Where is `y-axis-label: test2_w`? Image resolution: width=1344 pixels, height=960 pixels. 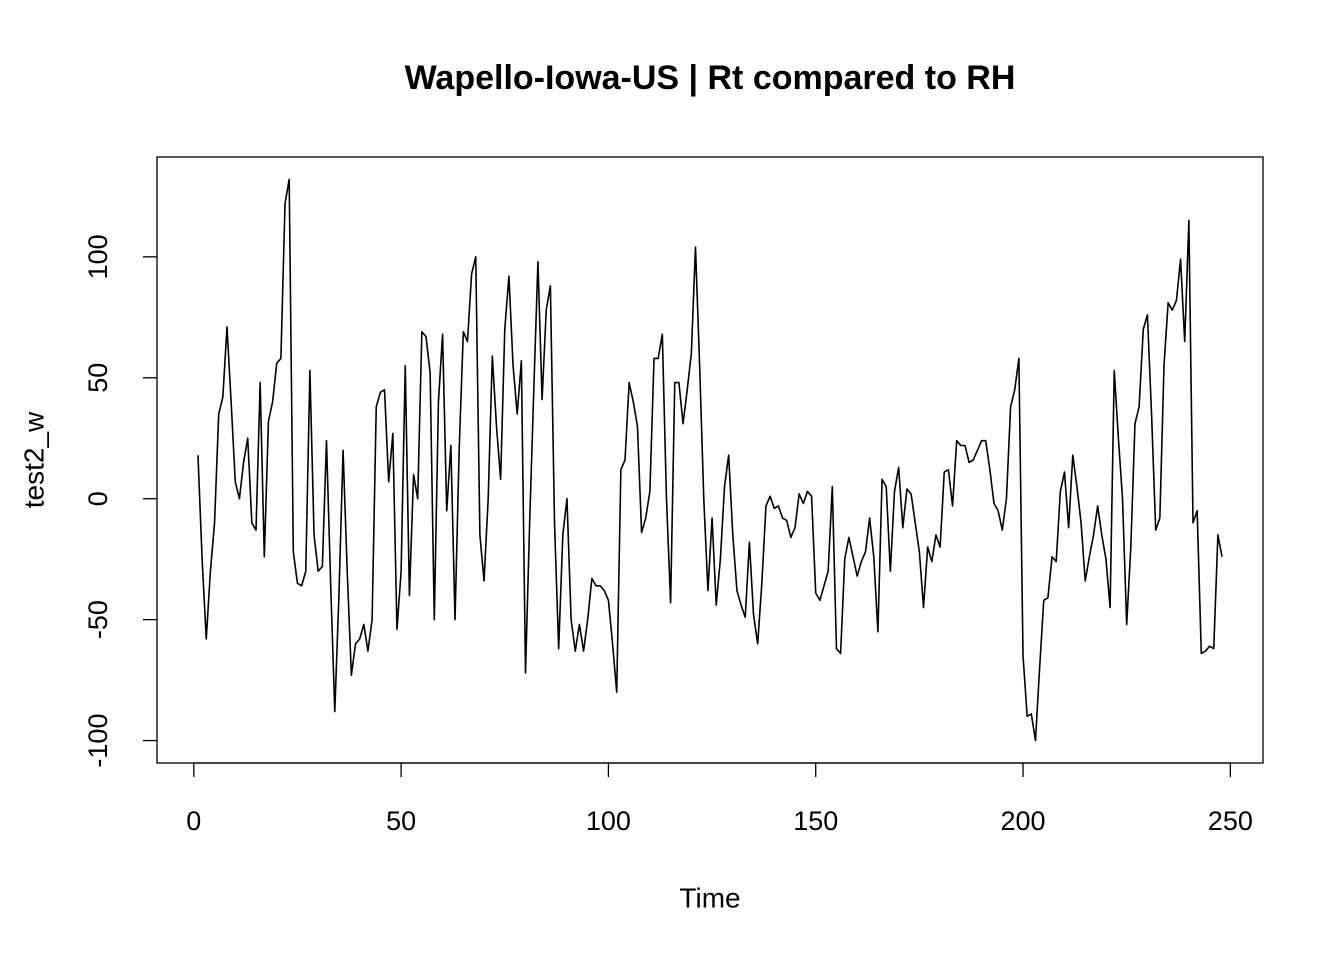
y-axis-label: test2_w is located at coordinates (33, 459).